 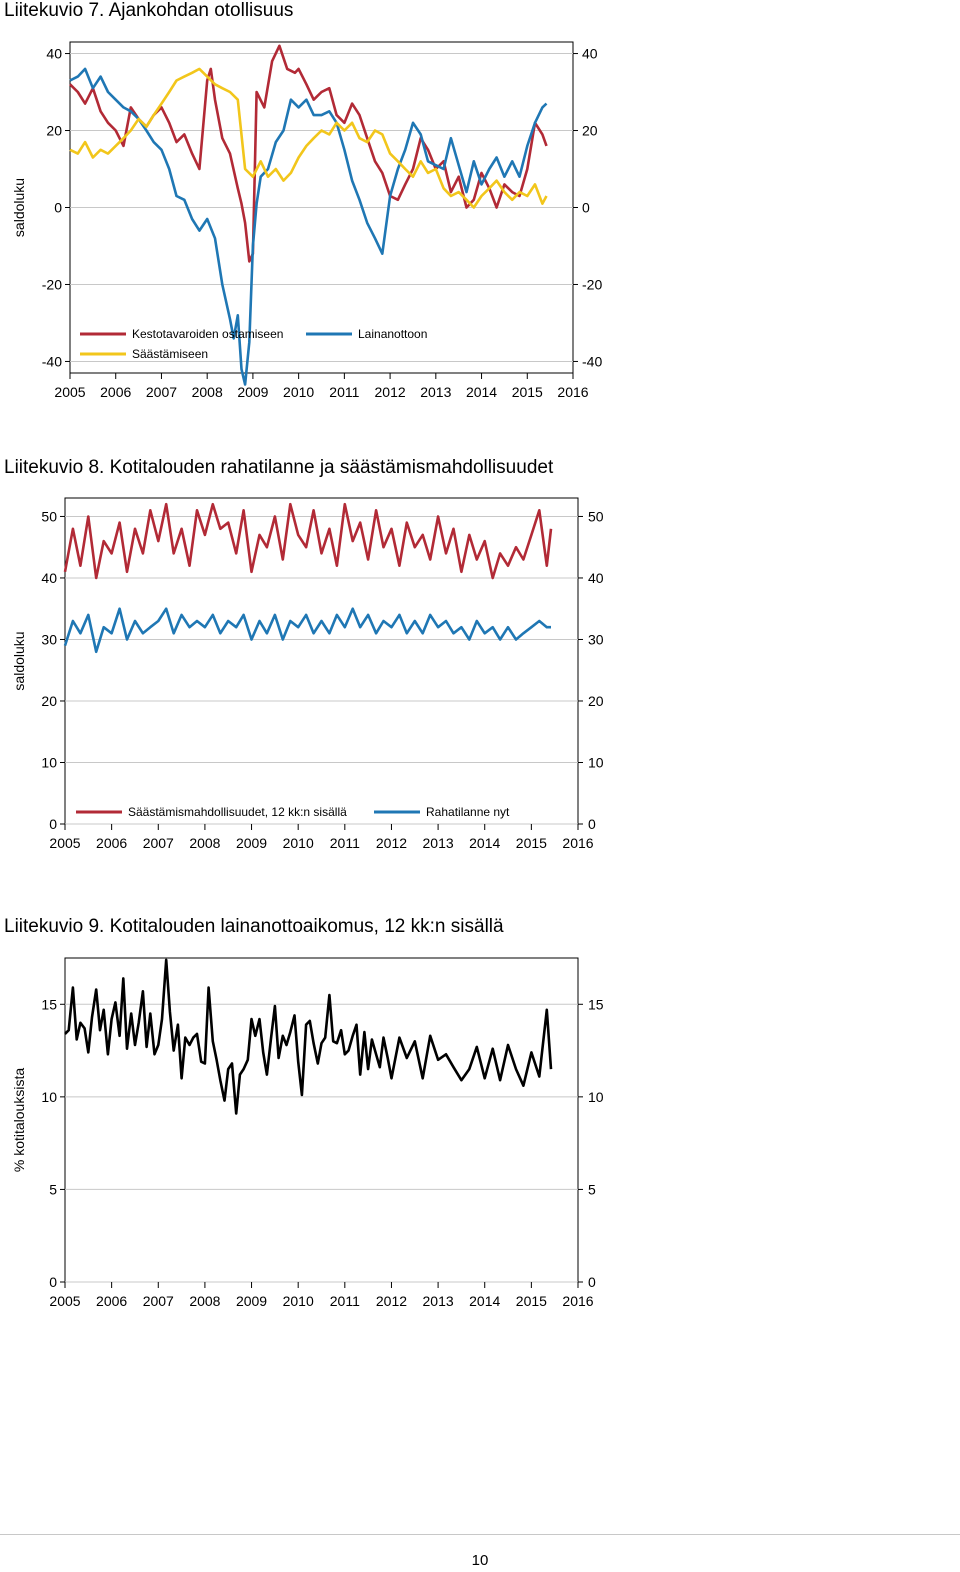 I want to click on y-tick-label-right: 15, so click(x=596, y=1004).